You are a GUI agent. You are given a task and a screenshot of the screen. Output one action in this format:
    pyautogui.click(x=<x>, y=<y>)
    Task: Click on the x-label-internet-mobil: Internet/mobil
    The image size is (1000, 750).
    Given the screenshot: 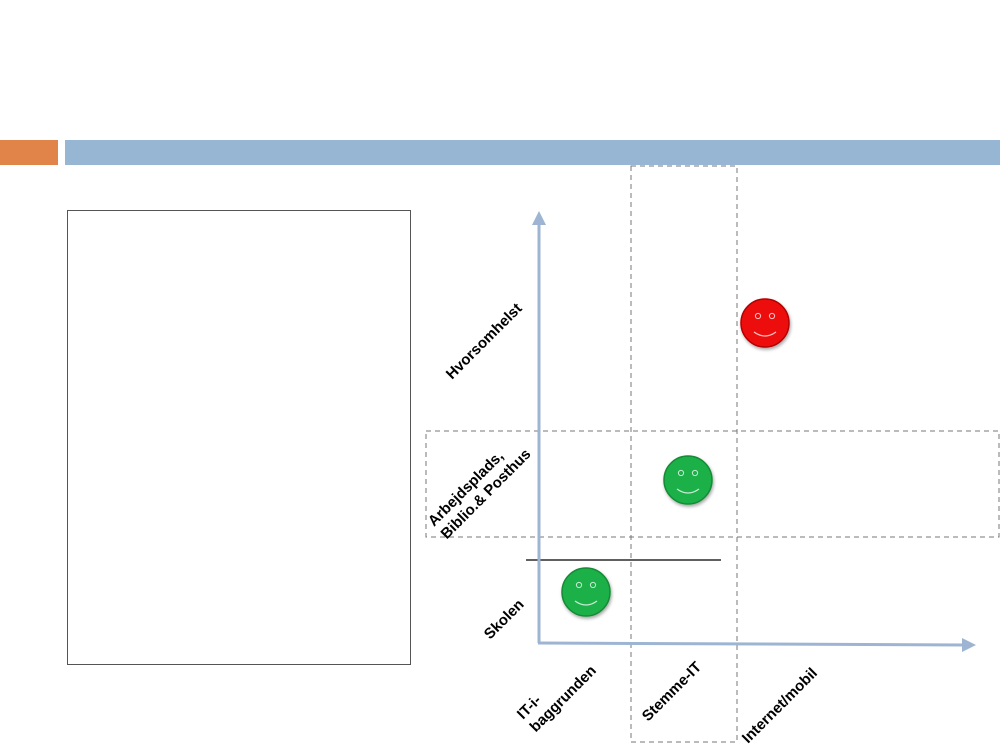 What is the action you would take?
    pyautogui.click(x=780, y=706)
    